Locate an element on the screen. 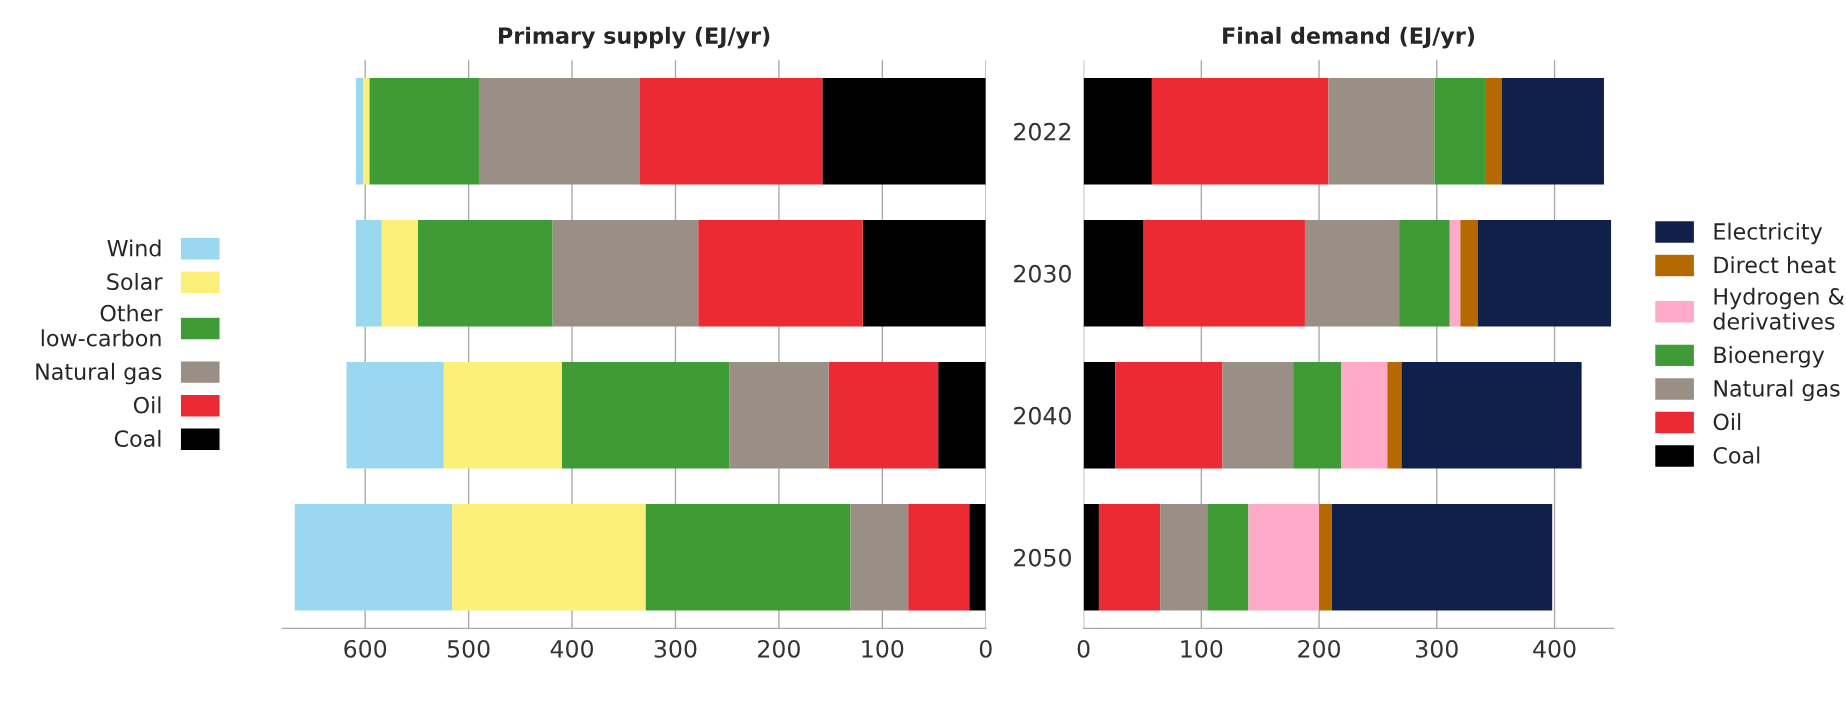 The width and height of the screenshot is (1846, 710). chart-title: Primary supply (EJ/yr) is located at coordinates (634, 37).